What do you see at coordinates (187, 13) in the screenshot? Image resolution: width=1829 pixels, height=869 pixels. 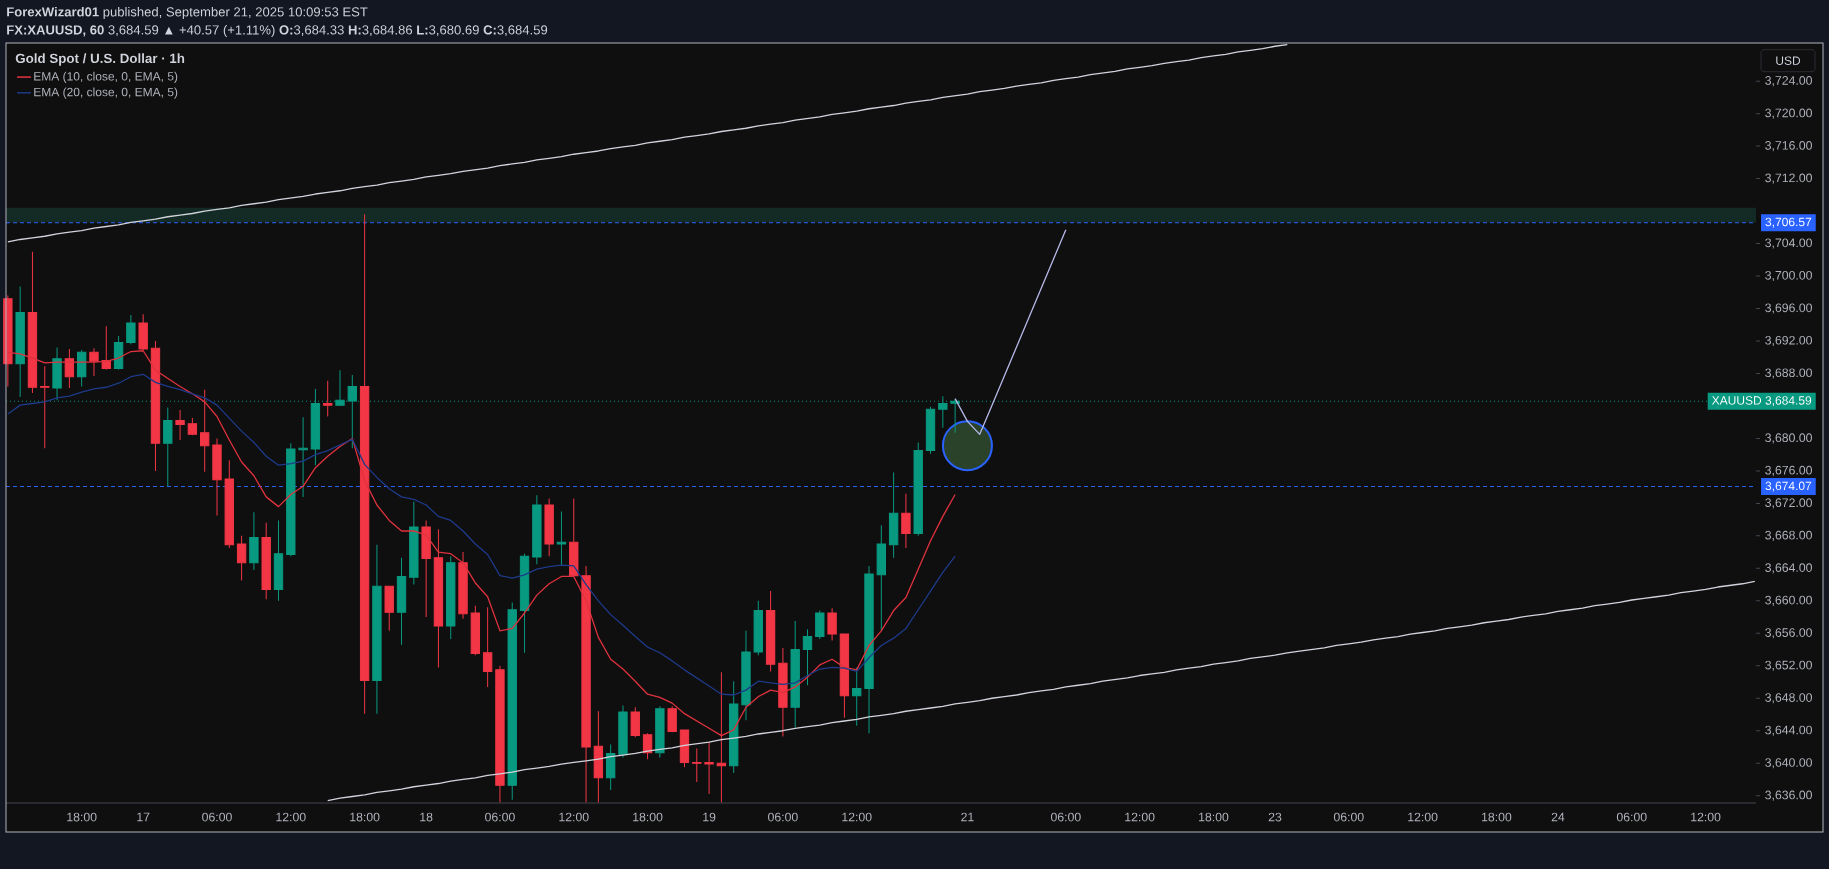 I see `text: ForexWizard01 published, September 21, 2025 10:09:53 EST` at bounding box center [187, 13].